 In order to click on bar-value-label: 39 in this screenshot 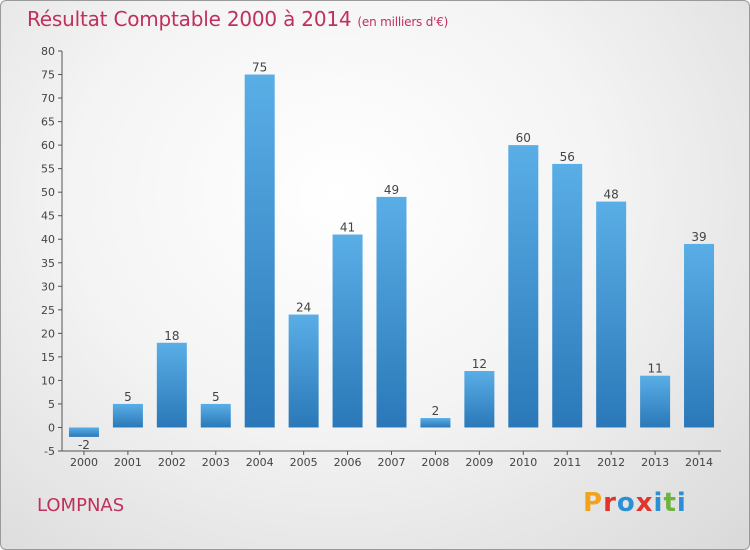, I will do `click(698, 237)`.